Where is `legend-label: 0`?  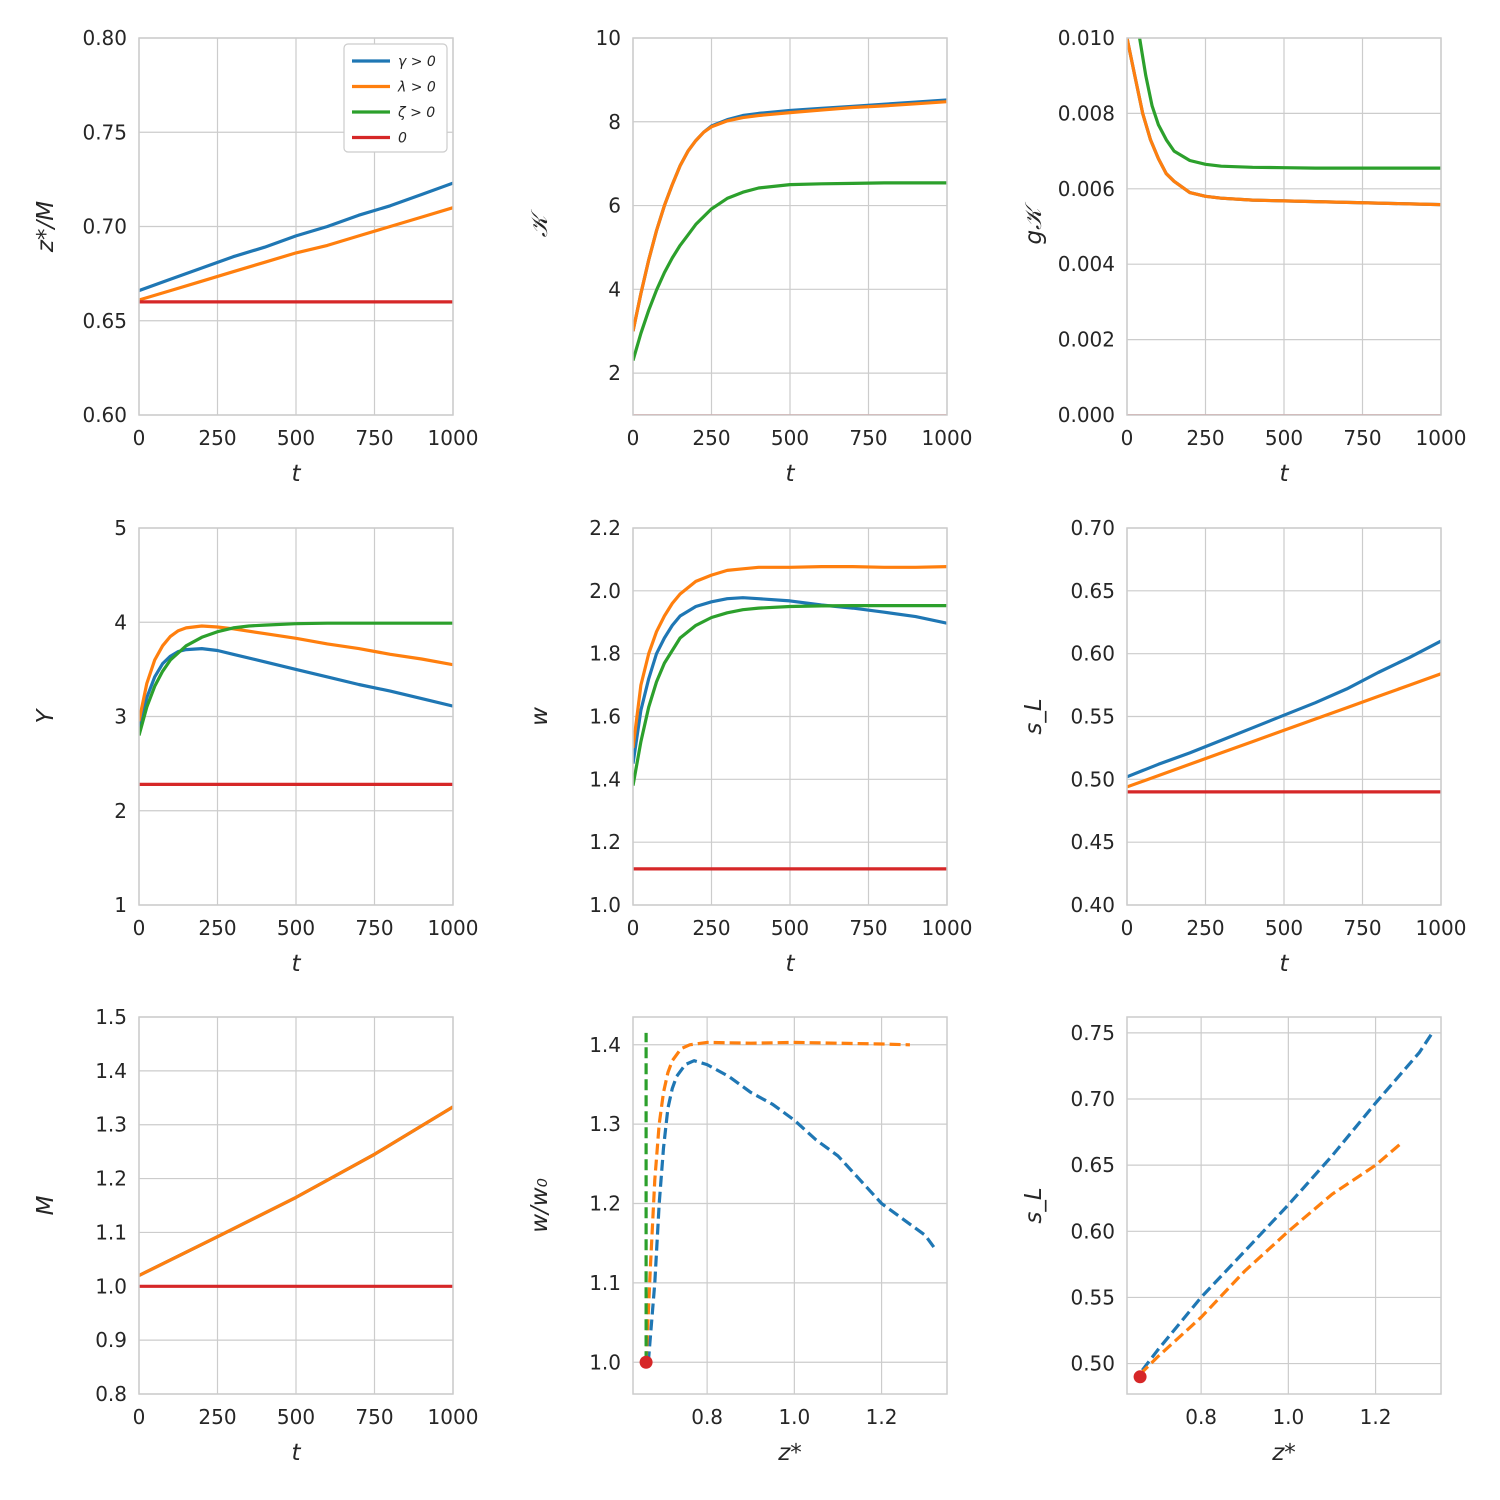
legend-label: 0 is located at coordinates (402, 139).